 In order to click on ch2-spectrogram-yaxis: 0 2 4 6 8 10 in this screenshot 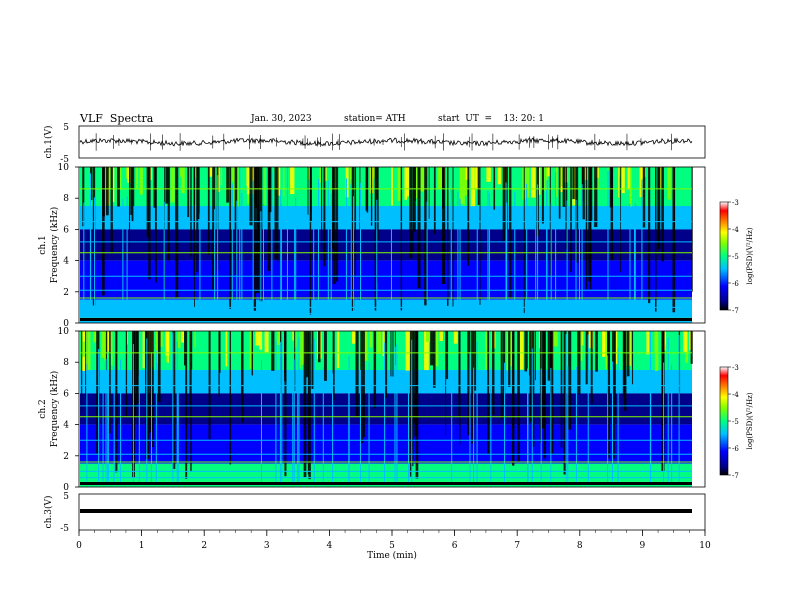, I will do `click(68, 410)`.